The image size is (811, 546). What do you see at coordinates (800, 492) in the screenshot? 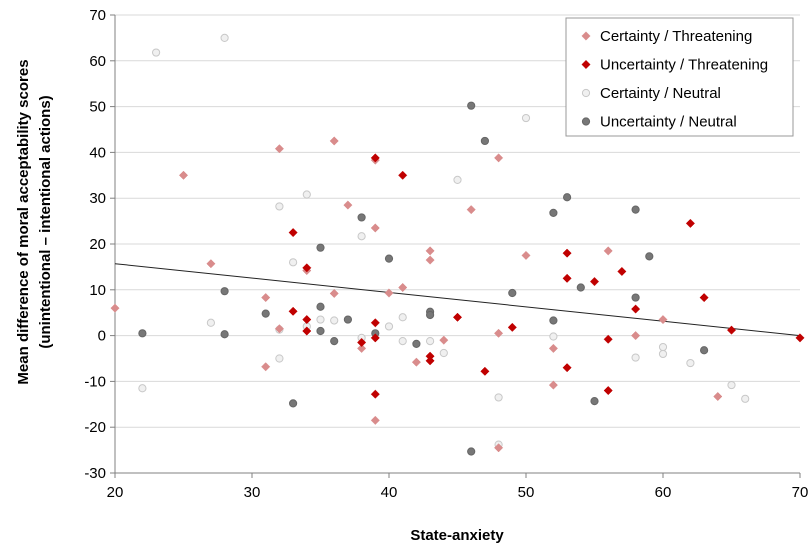
I see `x-tick-label: 70` at bounding box center [800, 492].